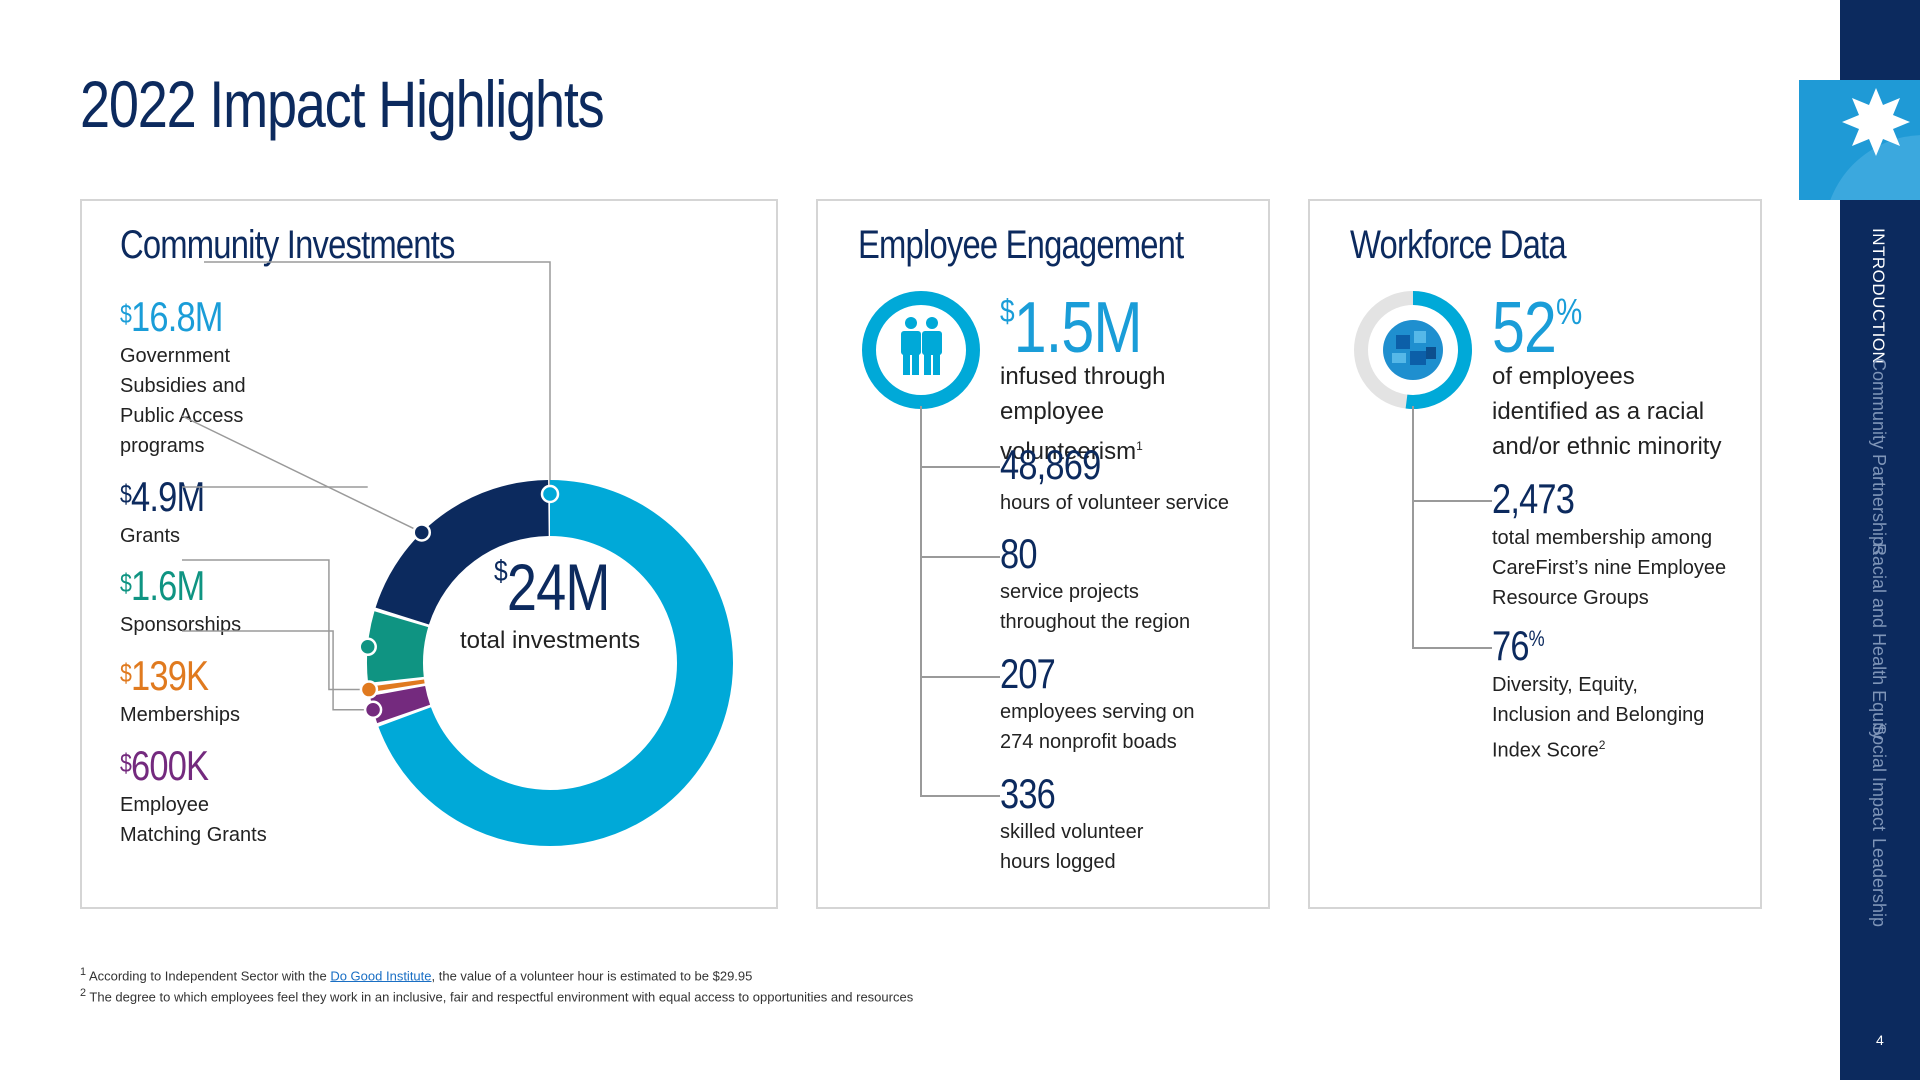  What do you see at coordinates (921, 601) in the screenshot?
I see `engagement-vertical-line` at bounding box center [921, 601].